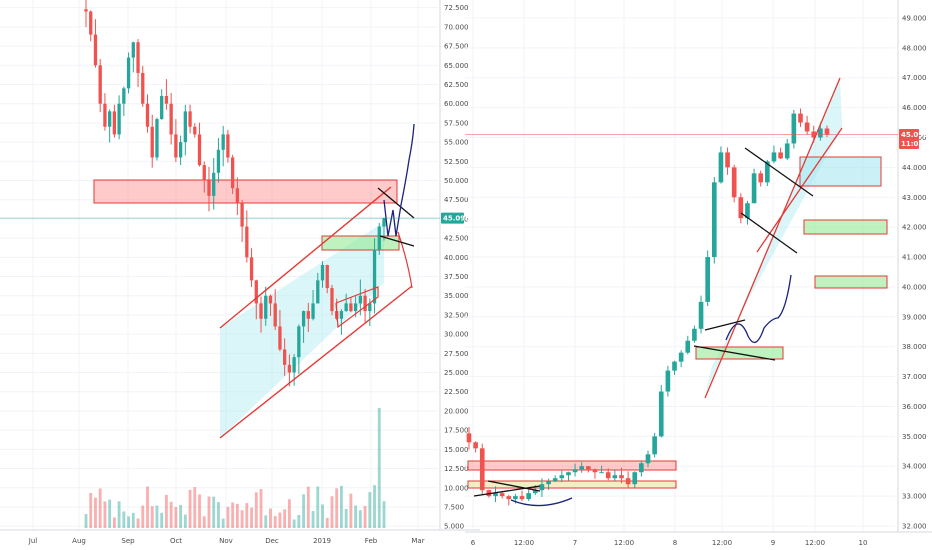 This screenshot has width=932, height=550. What do you see at coordinates (456, 411) in the screenshot?
I see `y-tick-label: 20.000` at bounding box center [456, 411].